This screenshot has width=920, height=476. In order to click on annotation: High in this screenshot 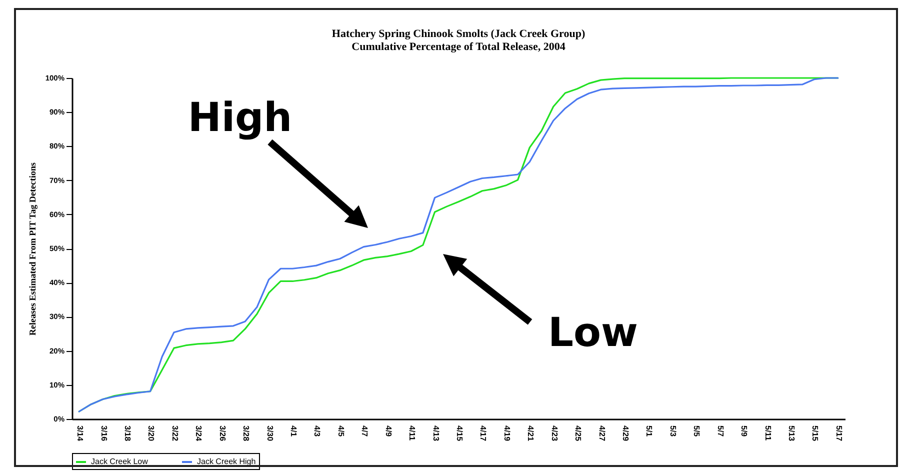, I will do `click(240, 117)`.